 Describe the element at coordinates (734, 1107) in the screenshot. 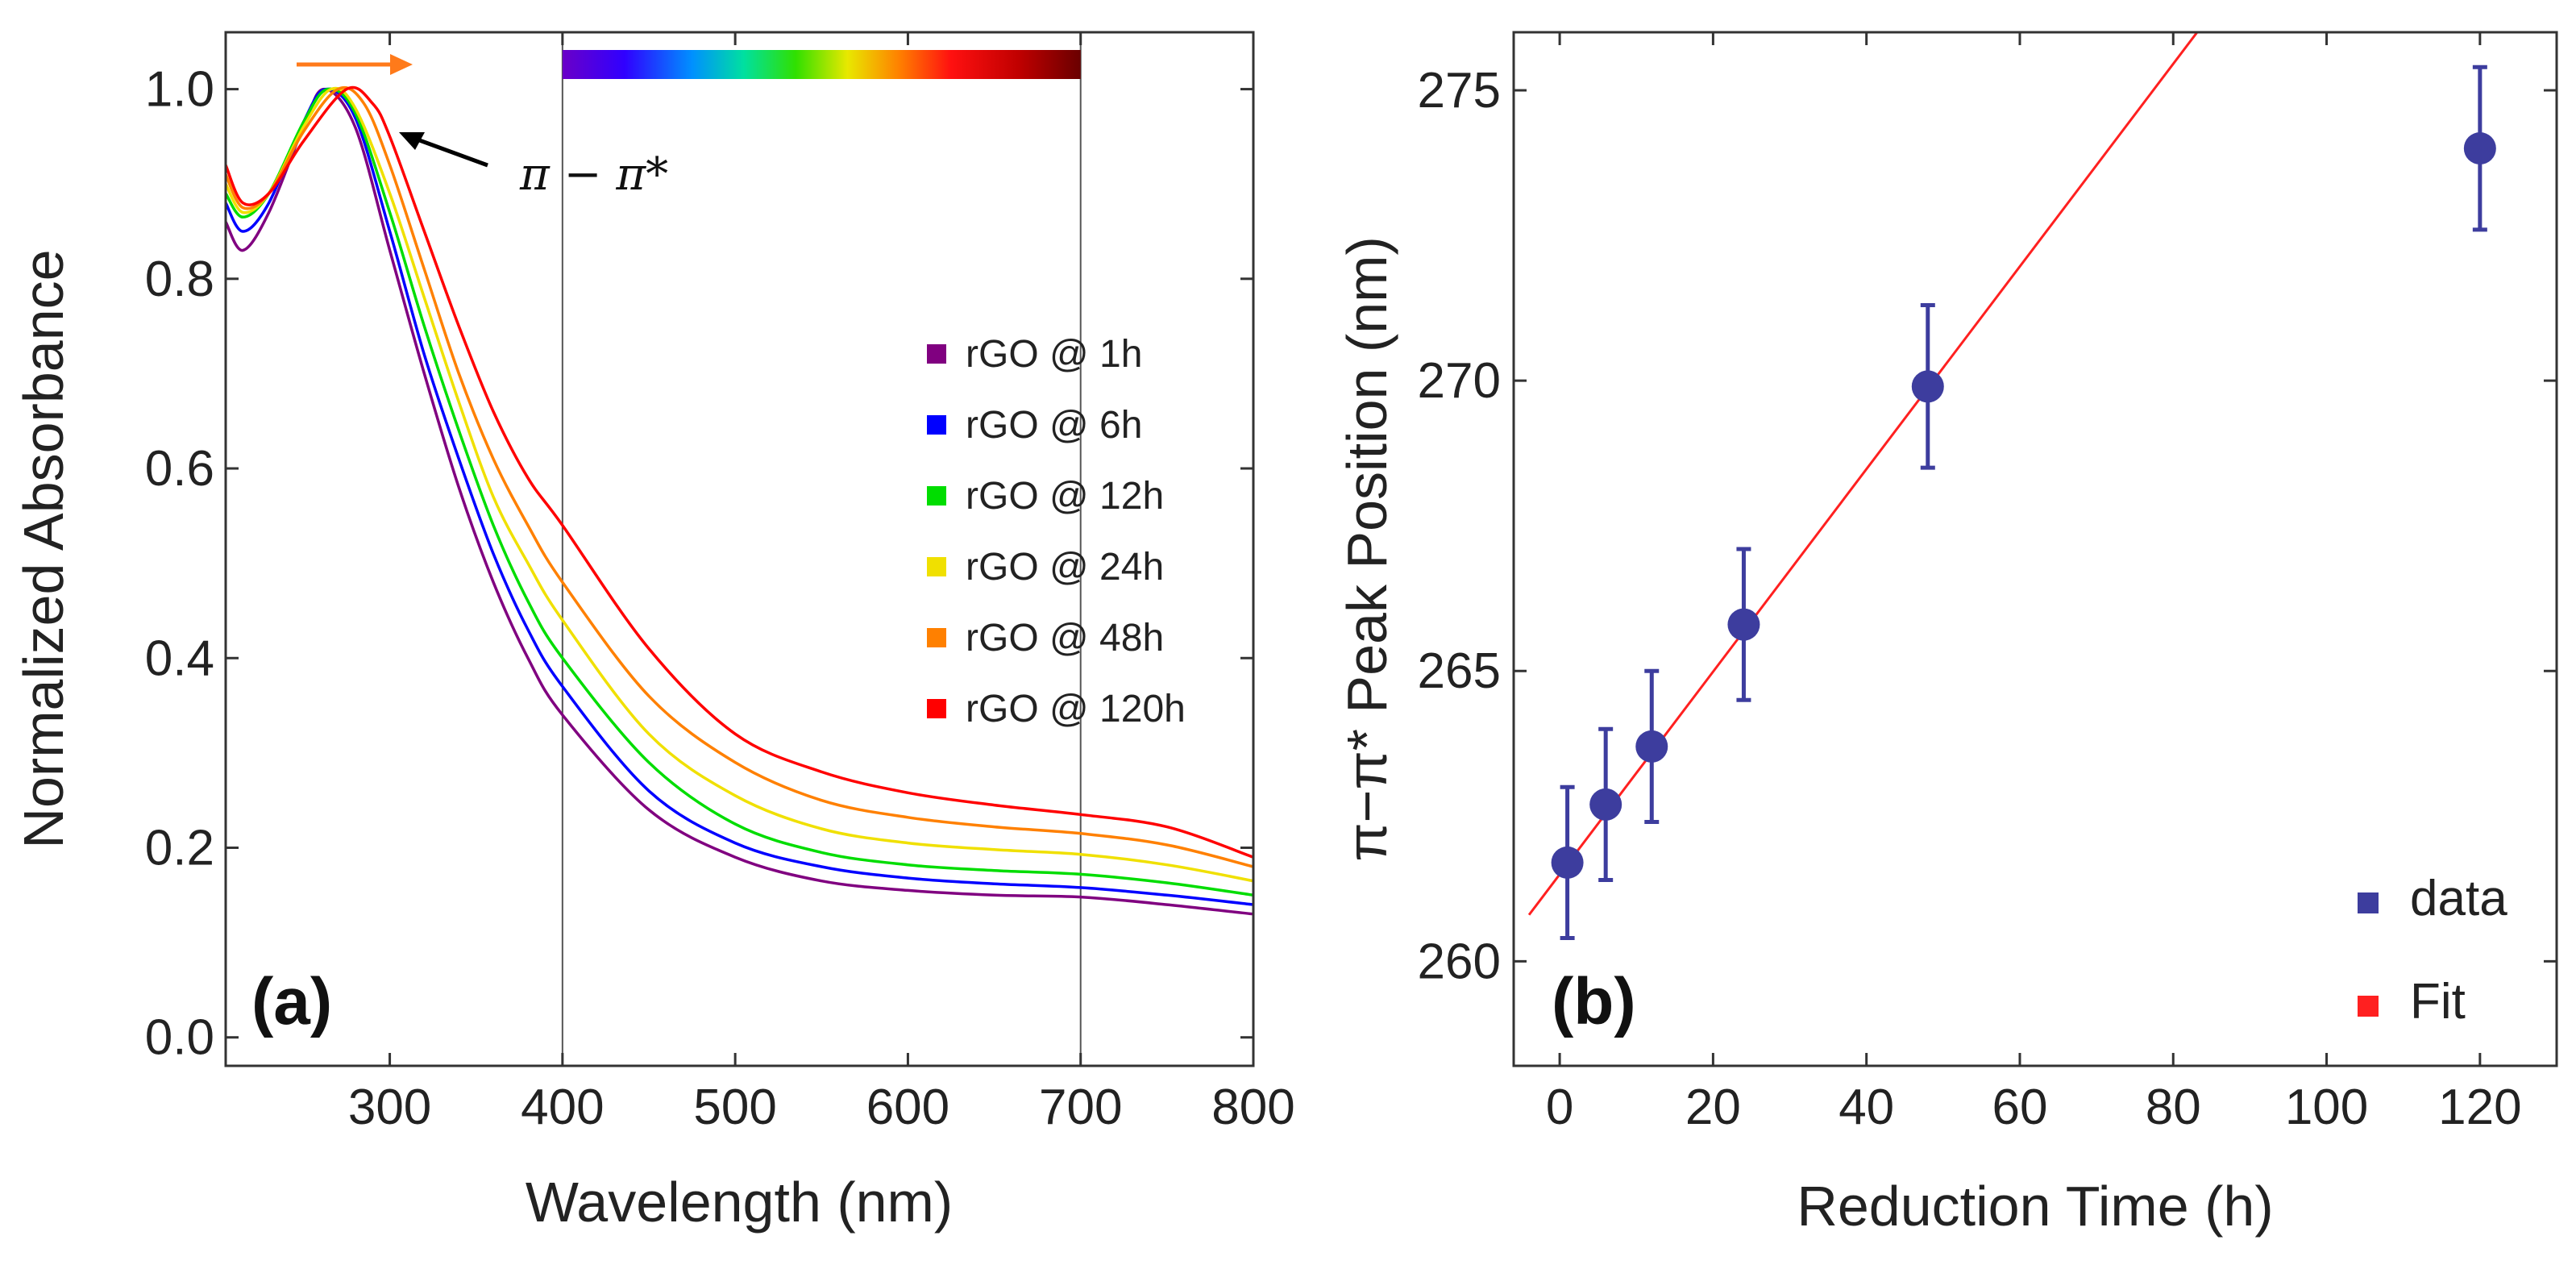

I see `x-tick-label: 500` at that location.